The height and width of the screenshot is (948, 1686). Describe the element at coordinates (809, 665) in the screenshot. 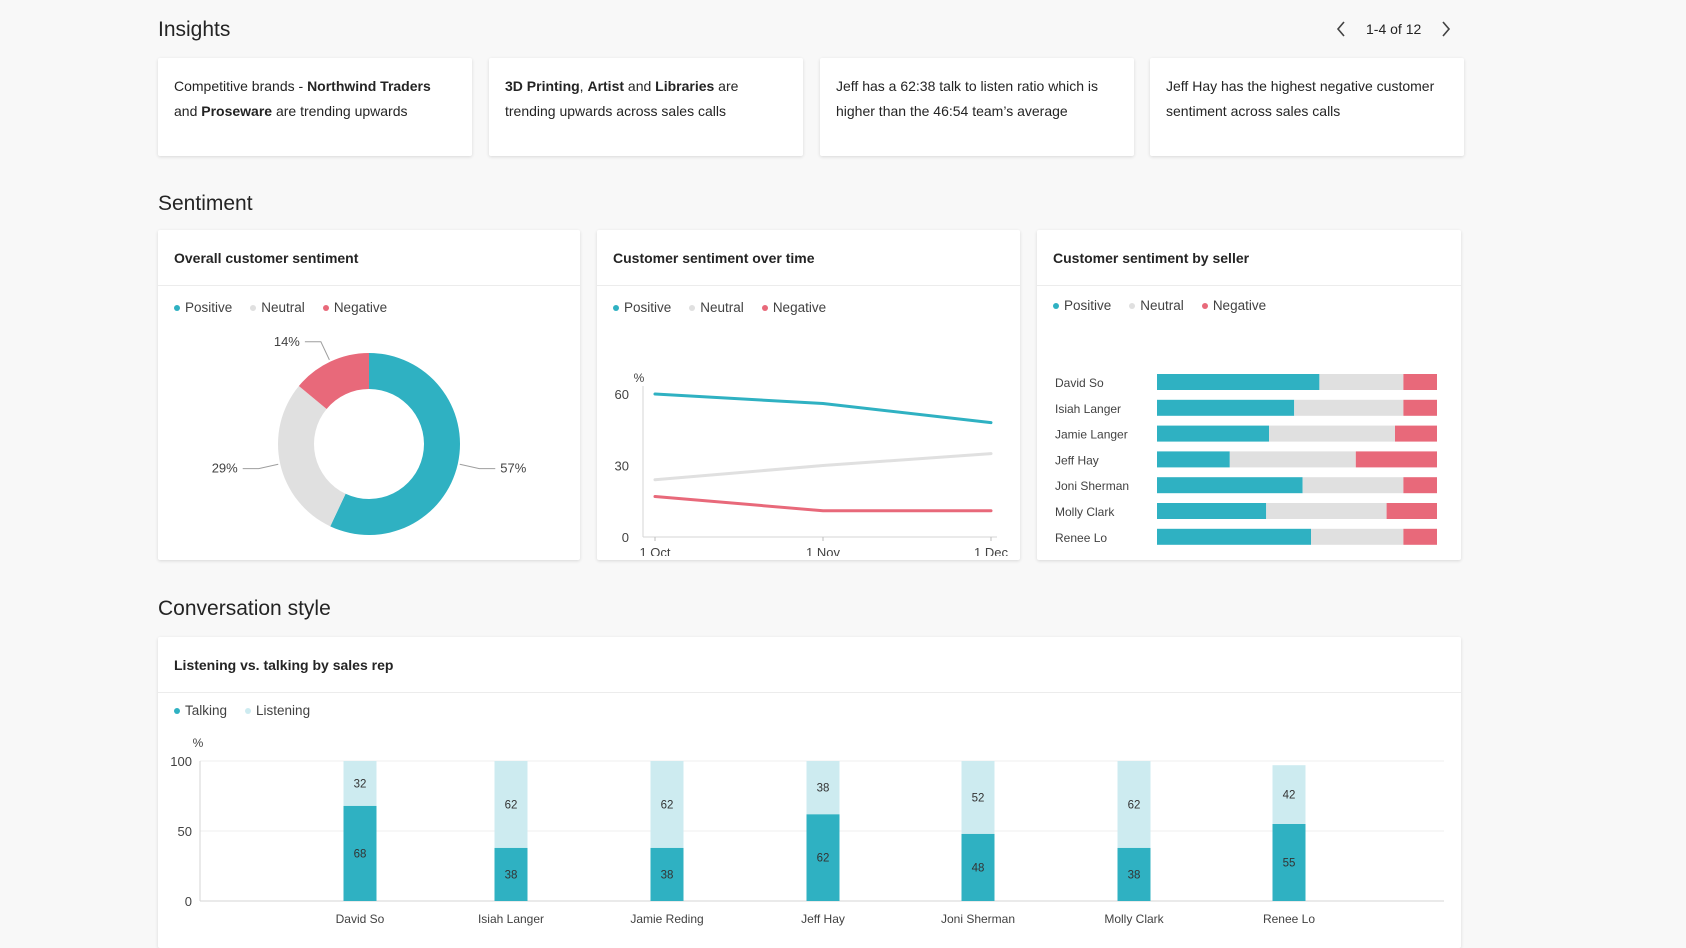

I see `card-title: Listening vs. talking by sales rep` at that location.